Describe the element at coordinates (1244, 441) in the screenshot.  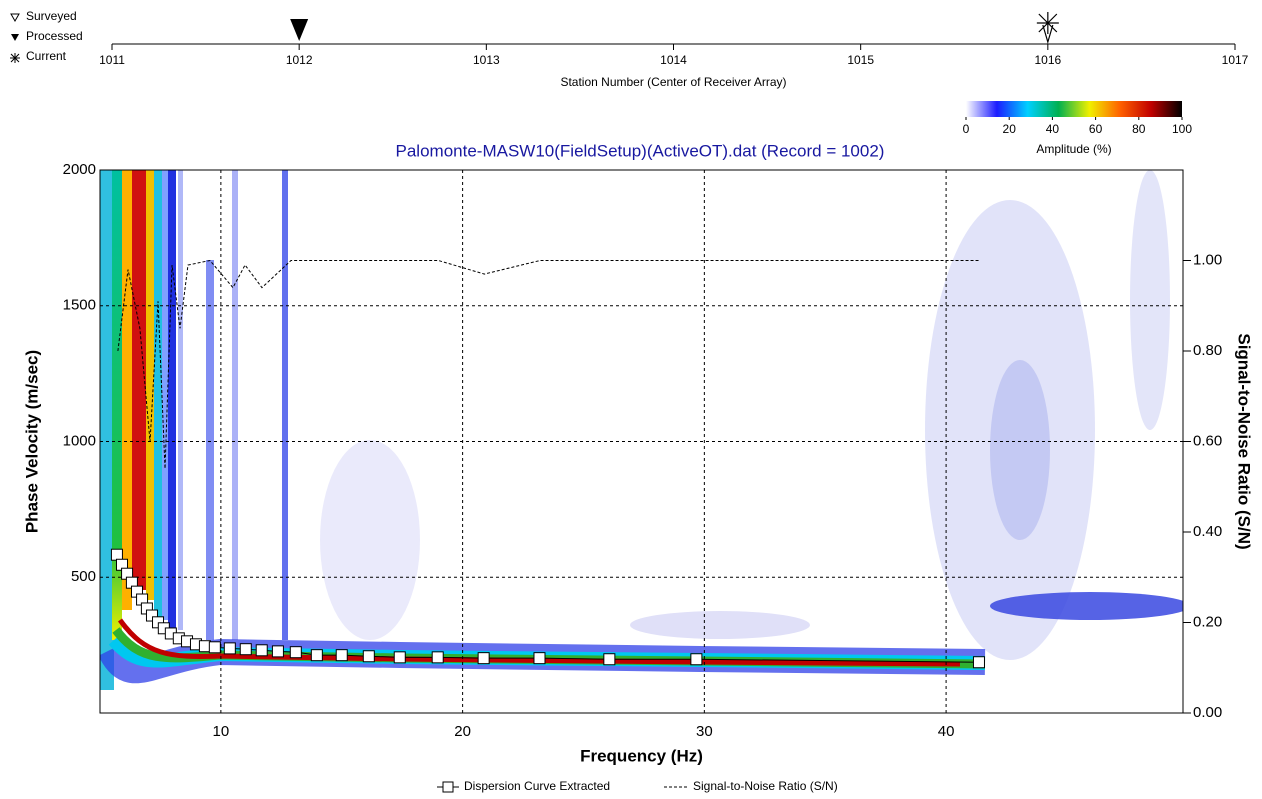
I see `y2-axis-label: Signal-to-Noise Ratio (S/N)` at that location.